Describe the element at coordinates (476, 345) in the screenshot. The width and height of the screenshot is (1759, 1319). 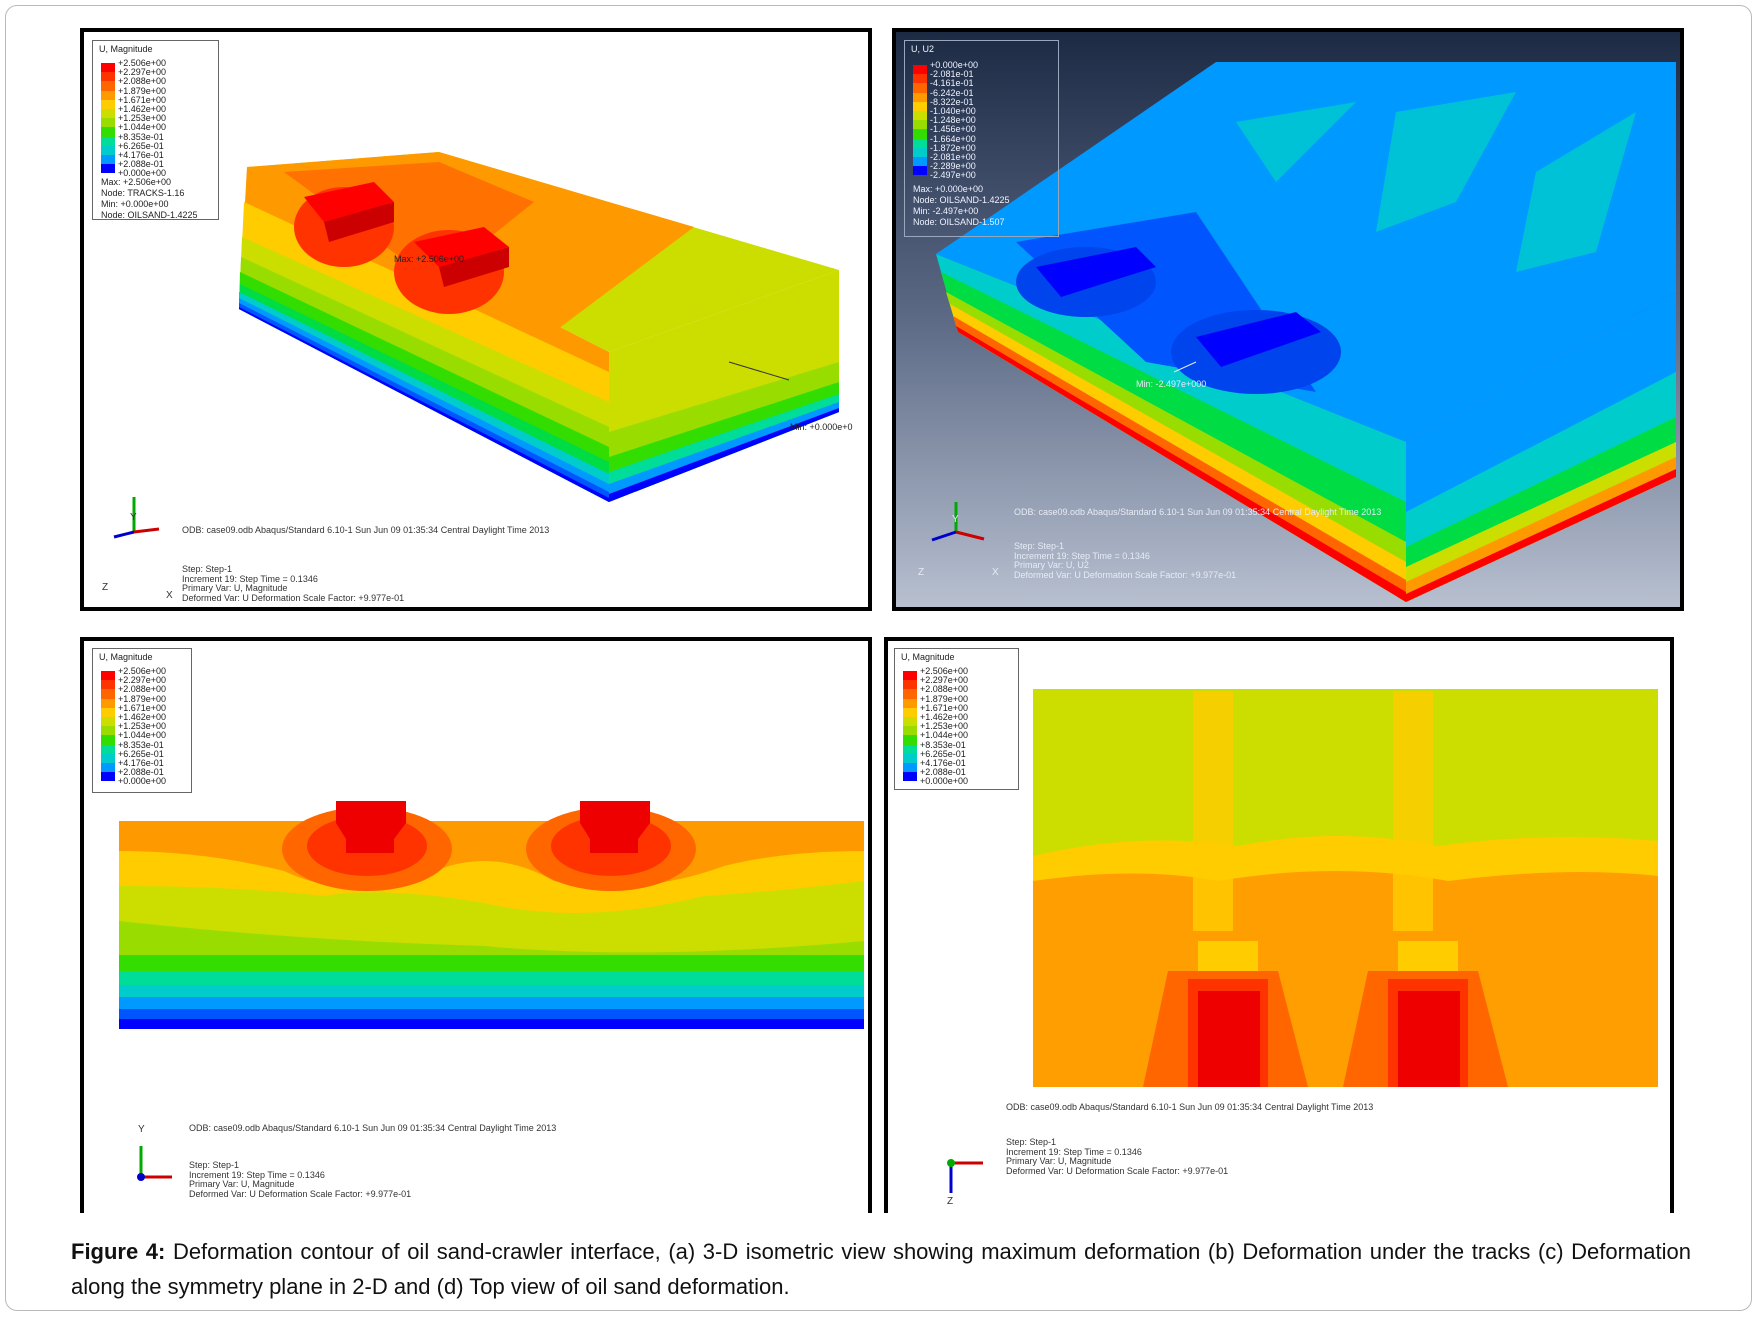
I see `panel-a-isometric-plot` at that location.